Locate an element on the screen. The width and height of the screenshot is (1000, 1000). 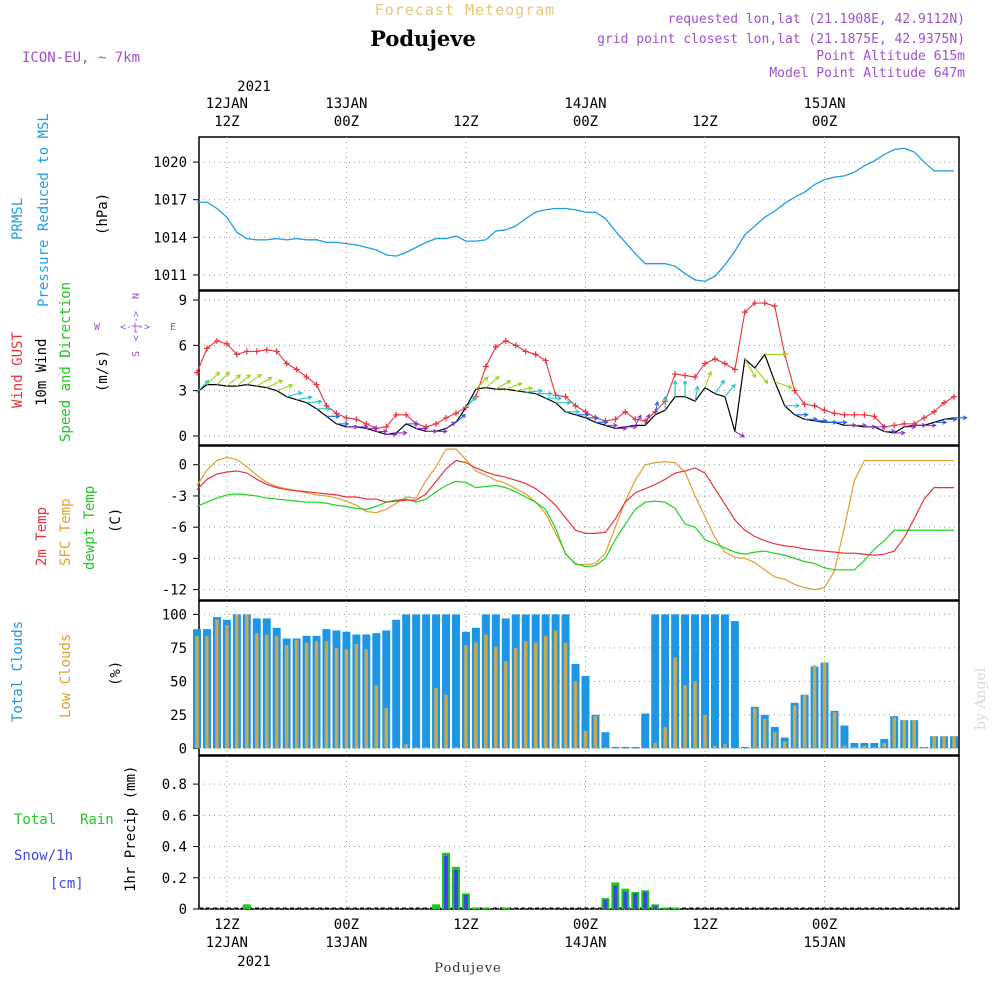
requested-coords: requested lon,lat (21.1908E, 42.9112N) is located at coordinates (816, 19).